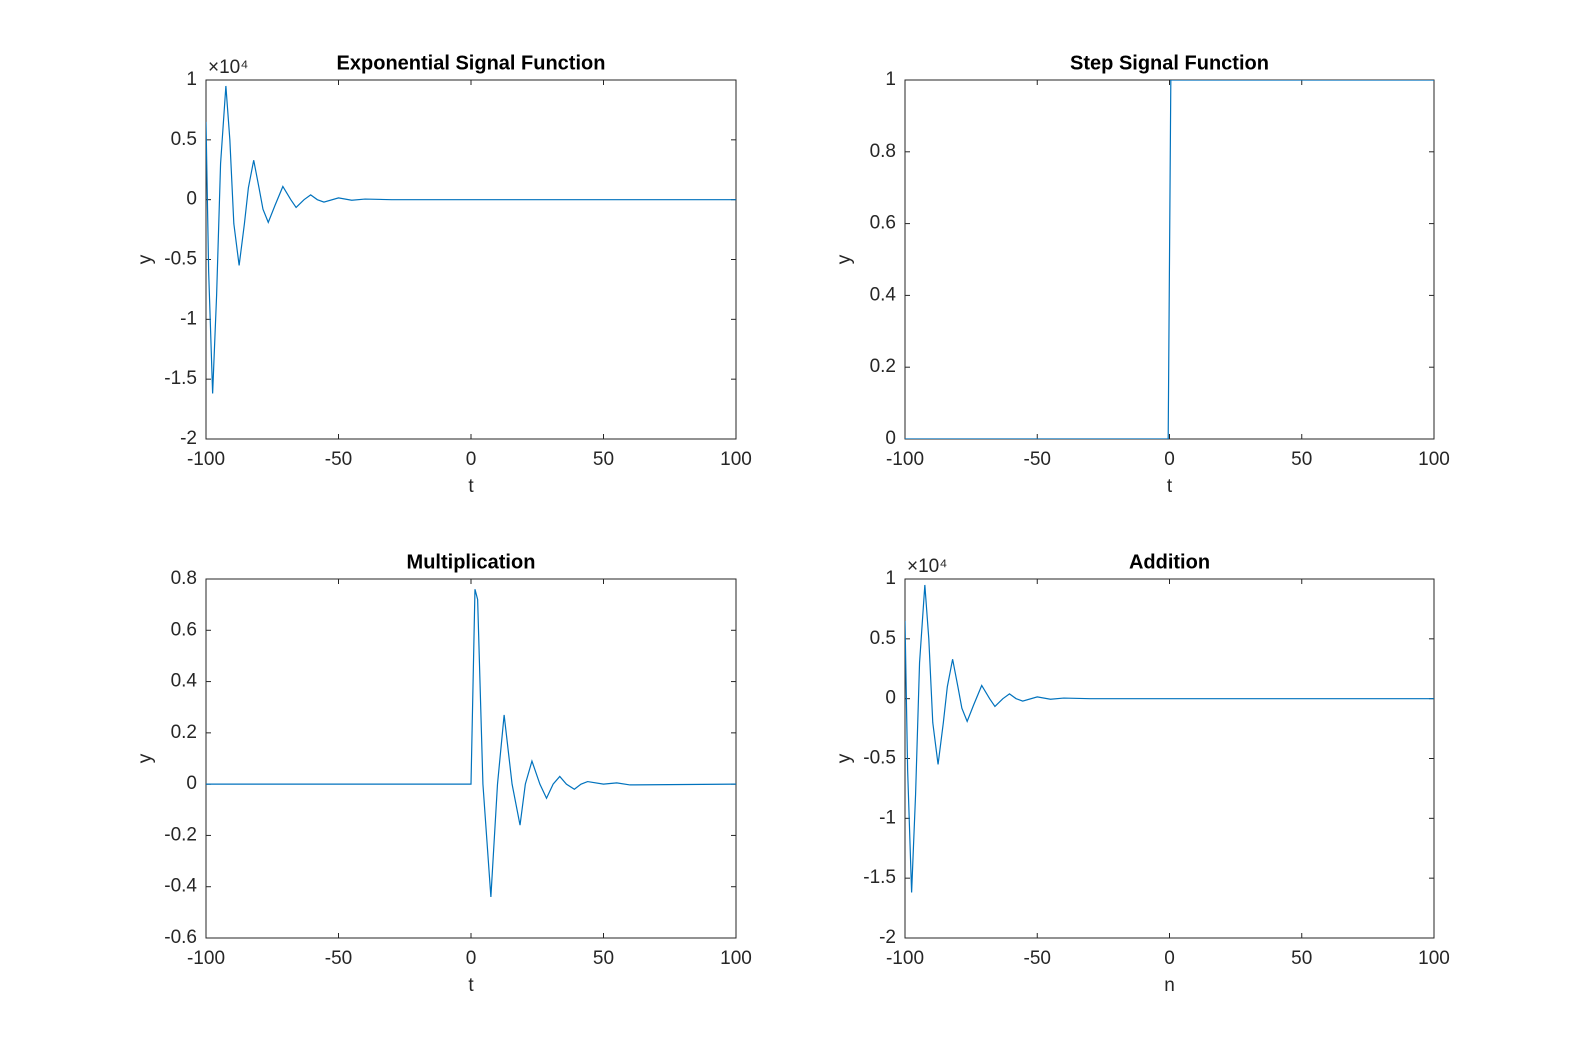  What do you see at coordinates (1169, 985) in the screenshot?
I see `x-axis-label: n` at bounding box center [1169, 985].